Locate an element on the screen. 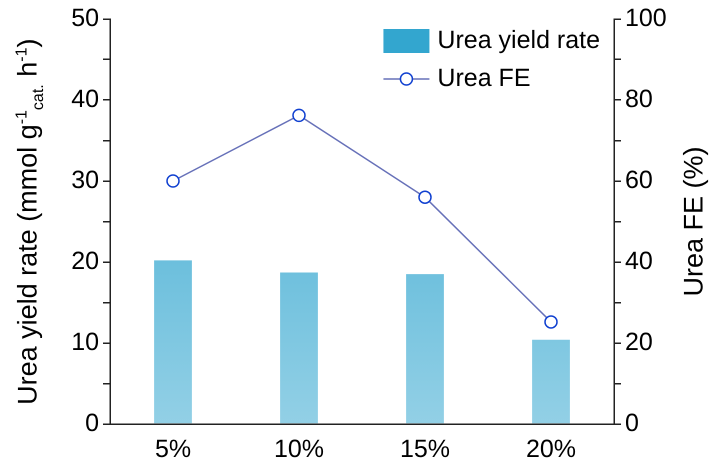 This screenshot has width=716, height=468. y2-tick-label: 0 is located at coordinates (632, 422).